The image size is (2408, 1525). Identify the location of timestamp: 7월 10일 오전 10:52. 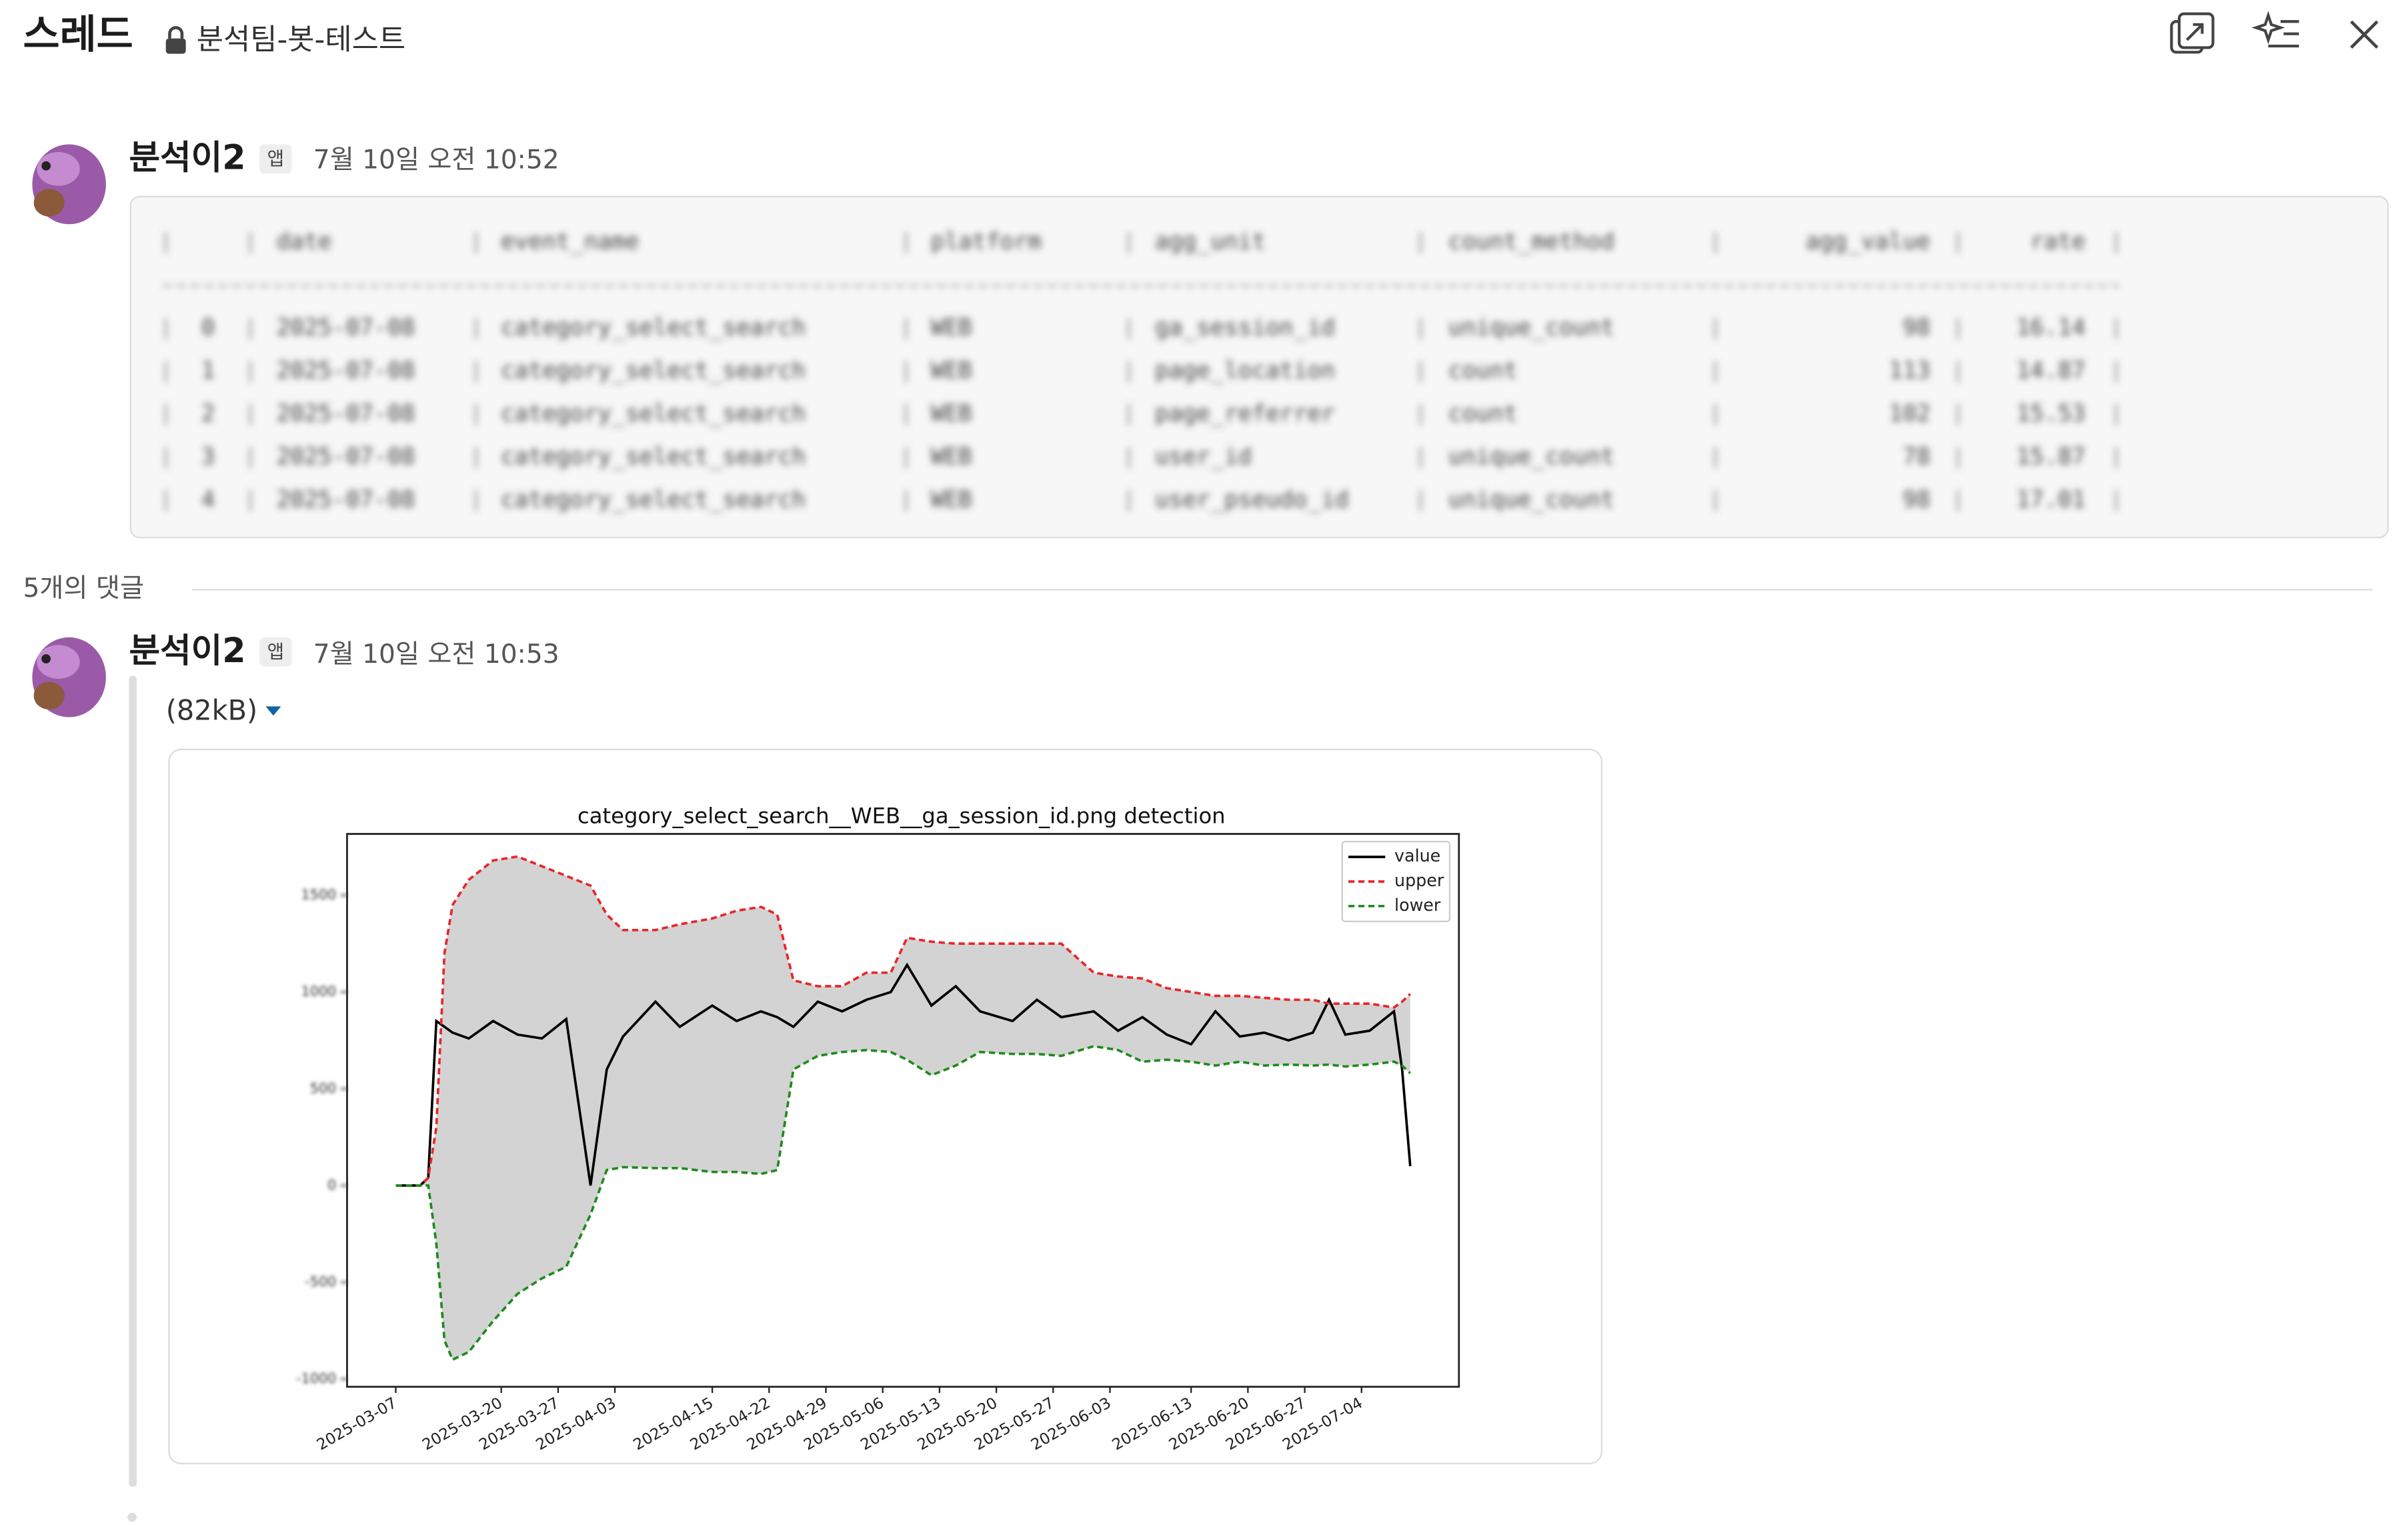
(436, 160).